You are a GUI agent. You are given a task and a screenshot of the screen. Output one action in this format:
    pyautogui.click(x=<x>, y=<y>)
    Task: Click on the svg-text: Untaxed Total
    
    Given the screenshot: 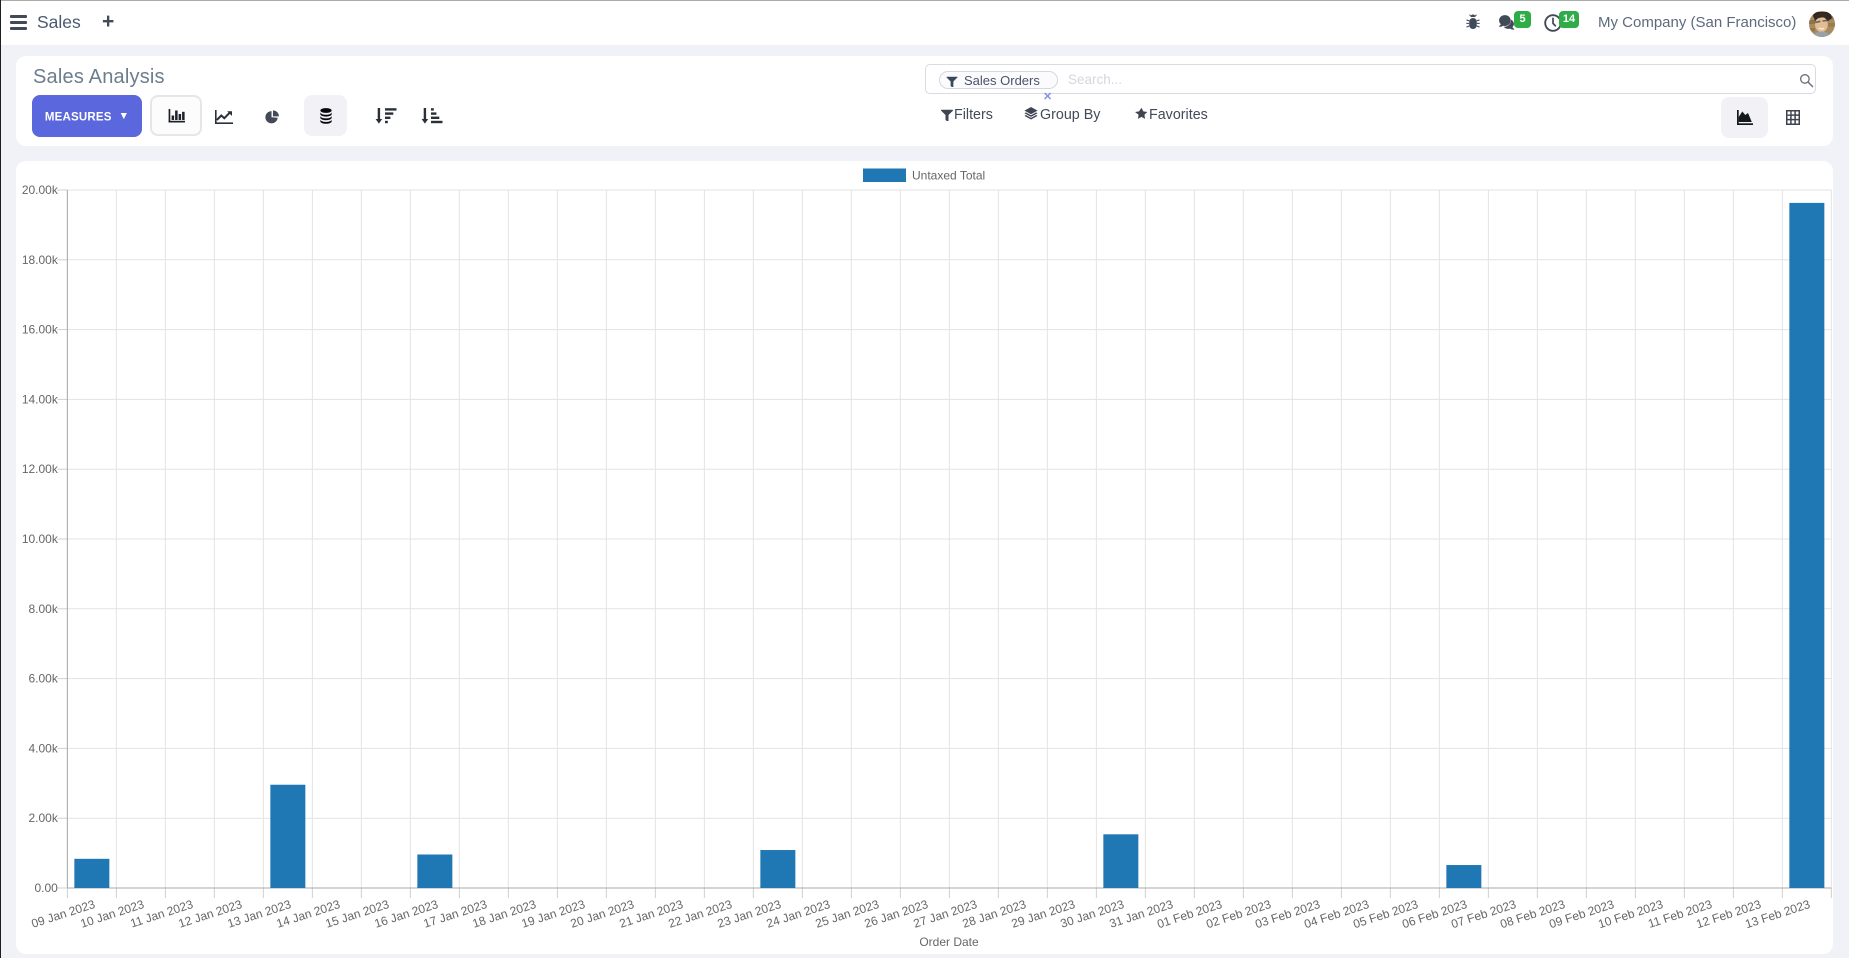 What is the action you would take?
    pyautogui.click(x=948, y=176)
    